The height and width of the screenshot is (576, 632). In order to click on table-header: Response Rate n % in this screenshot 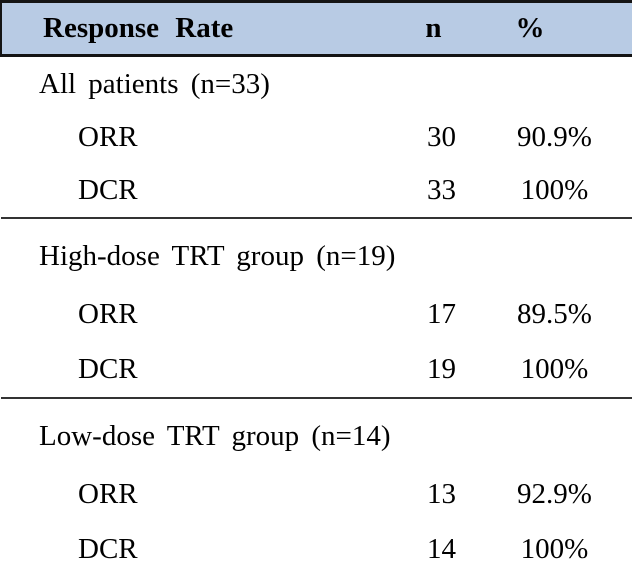, I will do `click(316, 28)`.